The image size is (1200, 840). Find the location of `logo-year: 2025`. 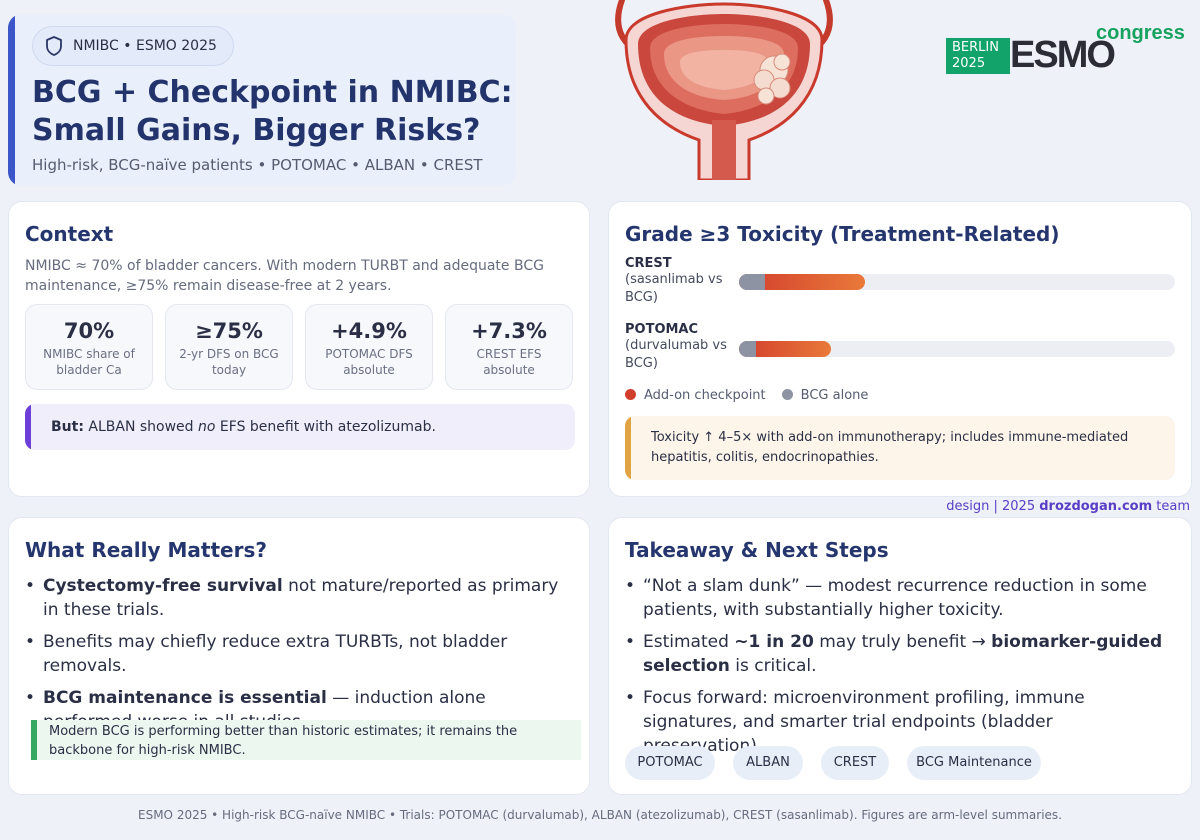

logo-year: 2025 is located at coordinates (969, 63).